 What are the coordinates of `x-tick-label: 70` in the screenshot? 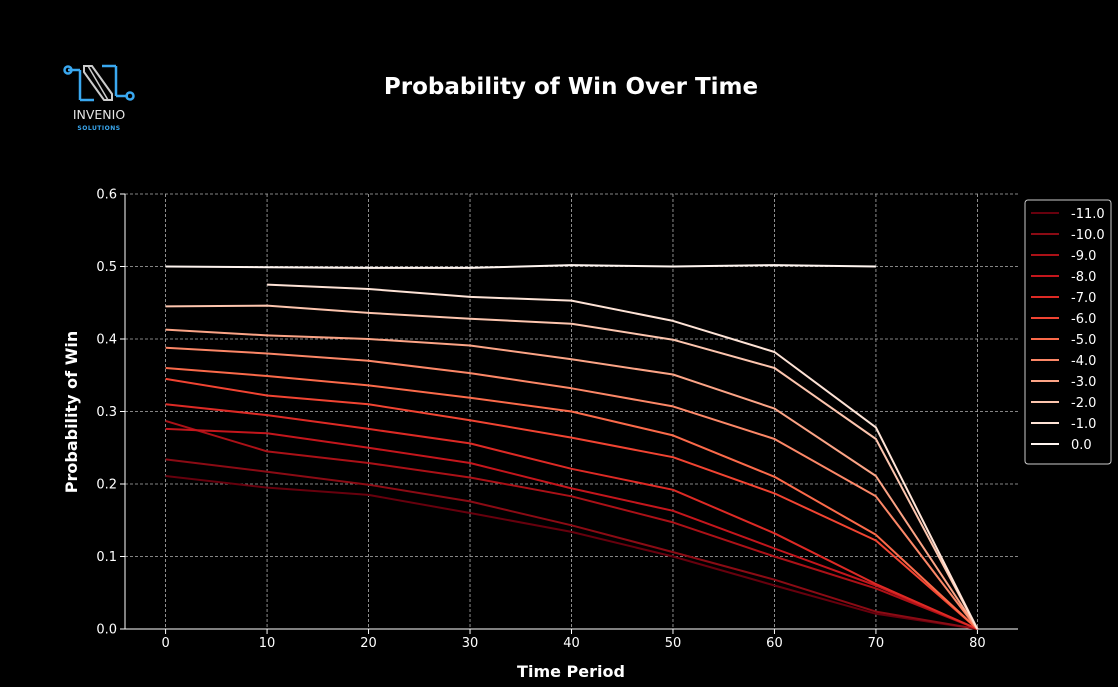 It's located at (876, 643).